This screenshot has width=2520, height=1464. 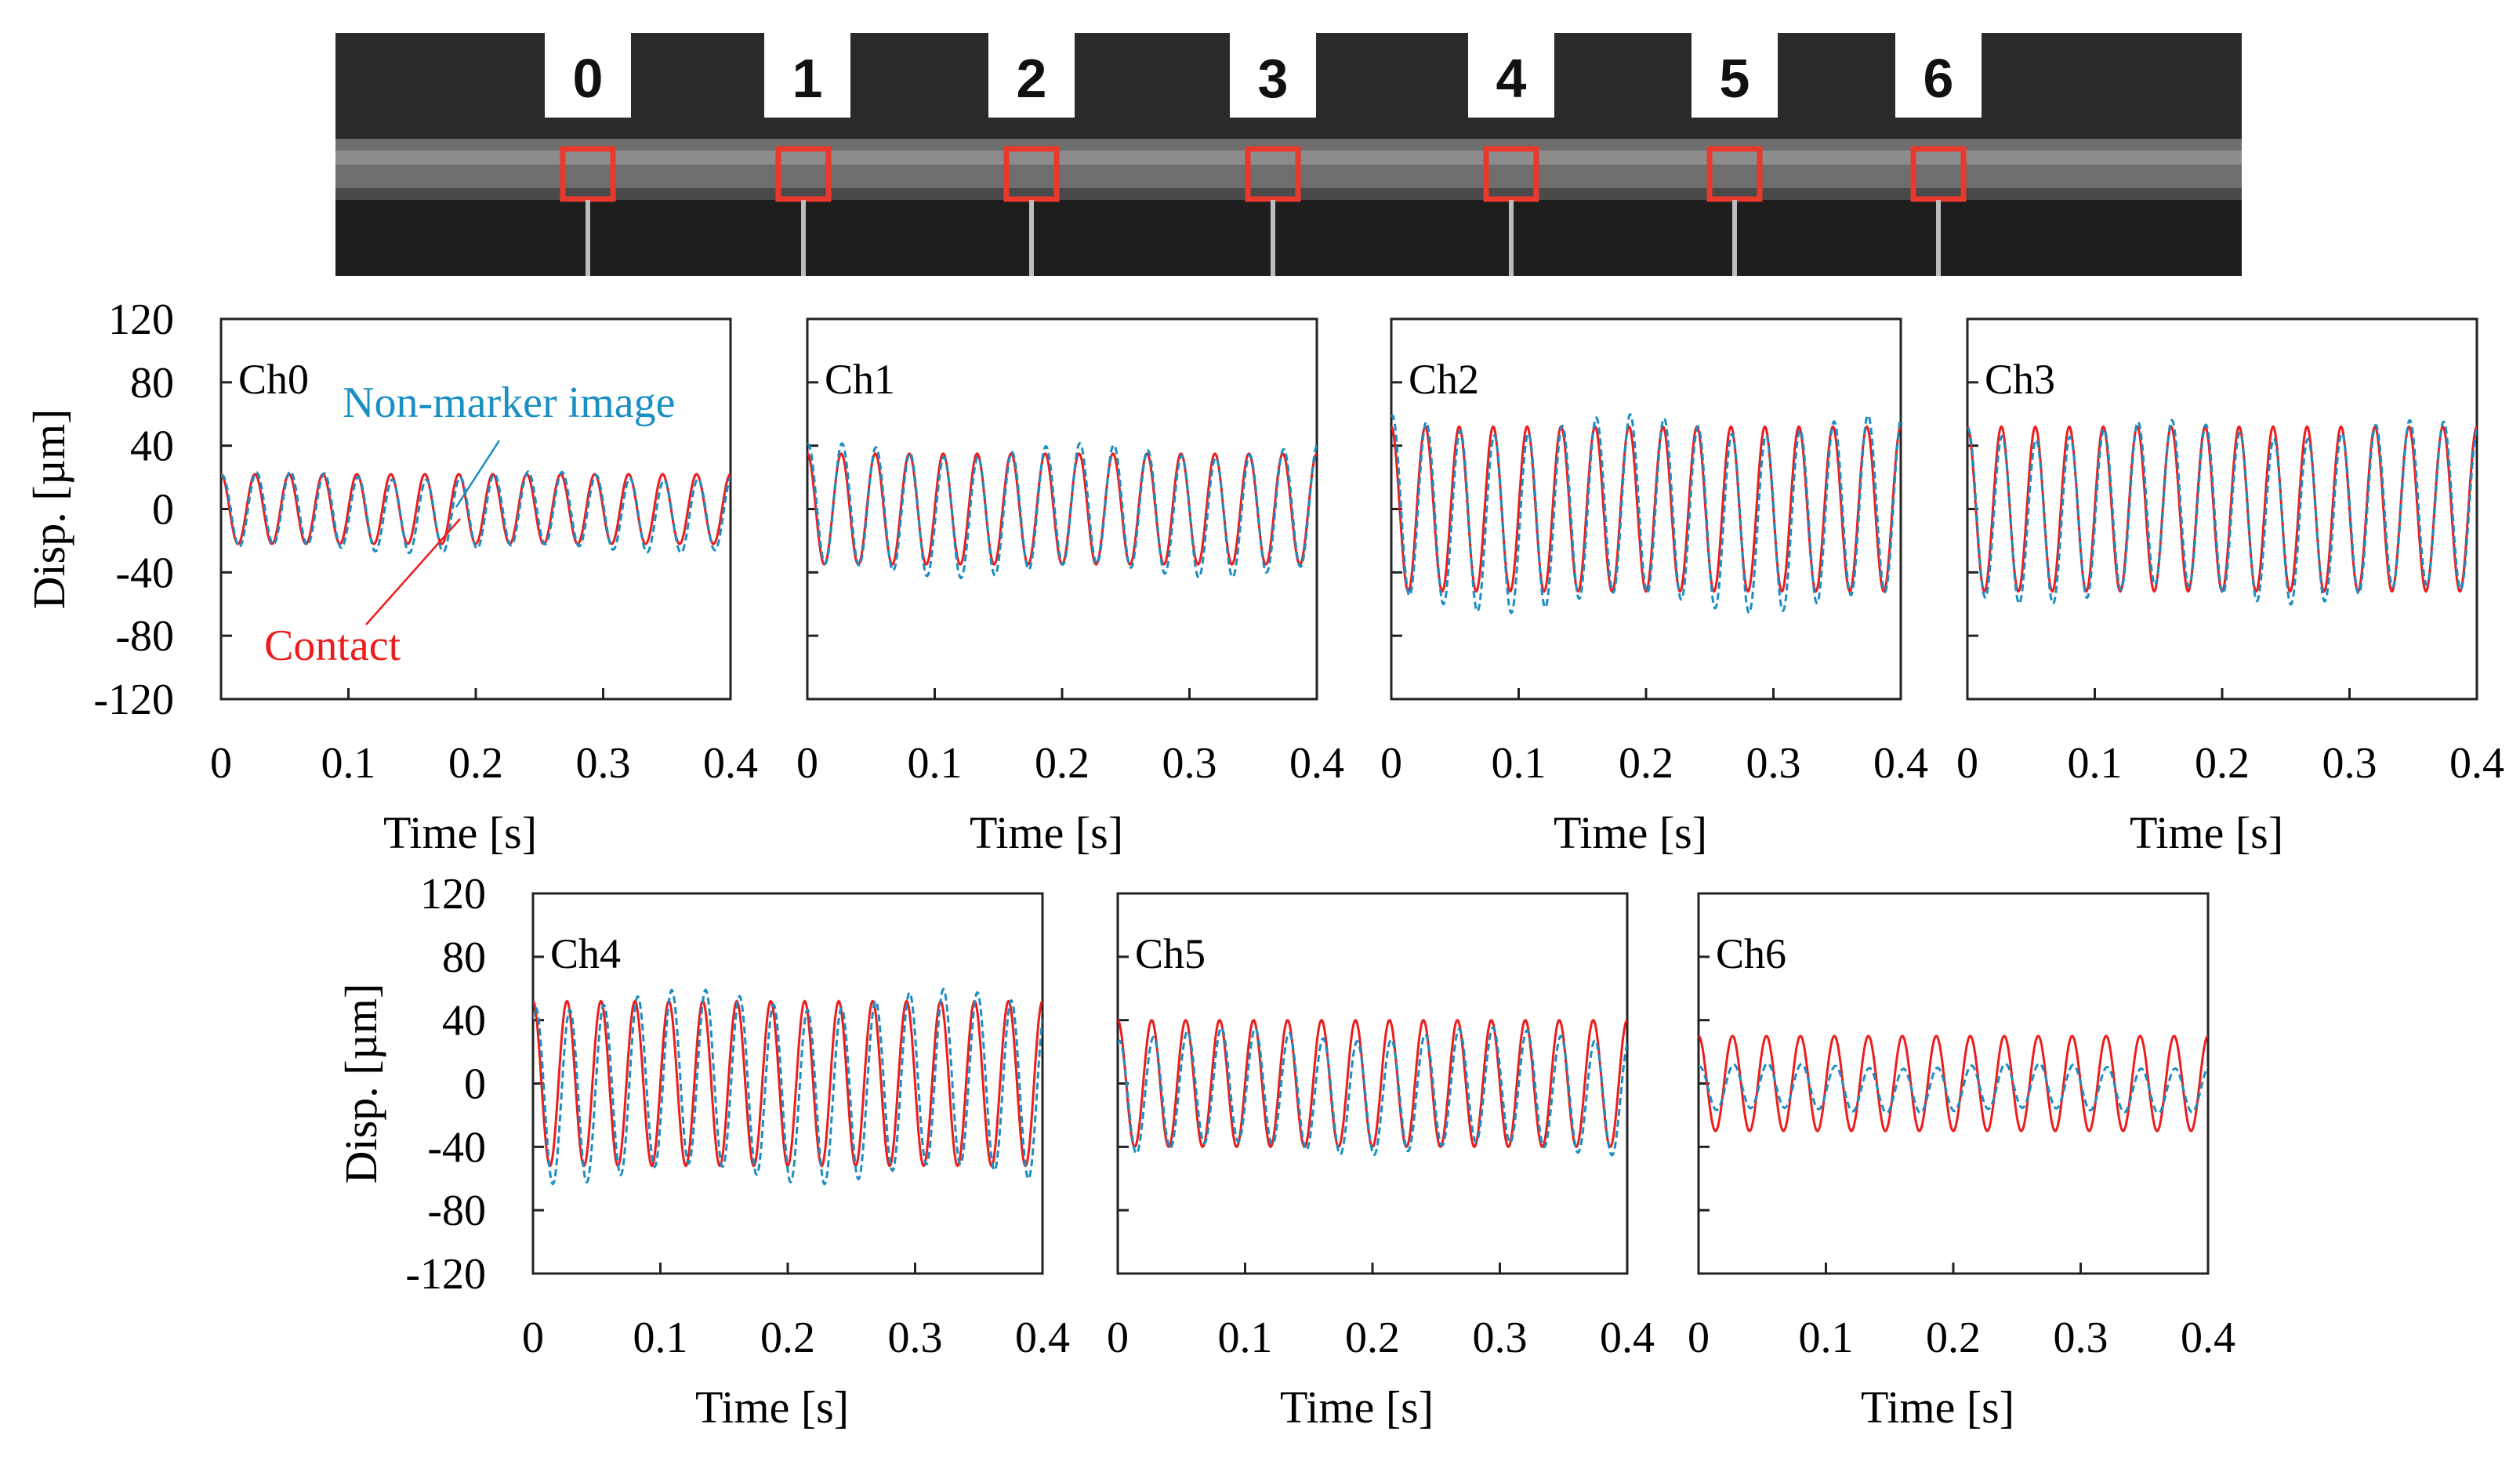 I want to click on panel-title: Ch2, so click(x=1444, y=379).